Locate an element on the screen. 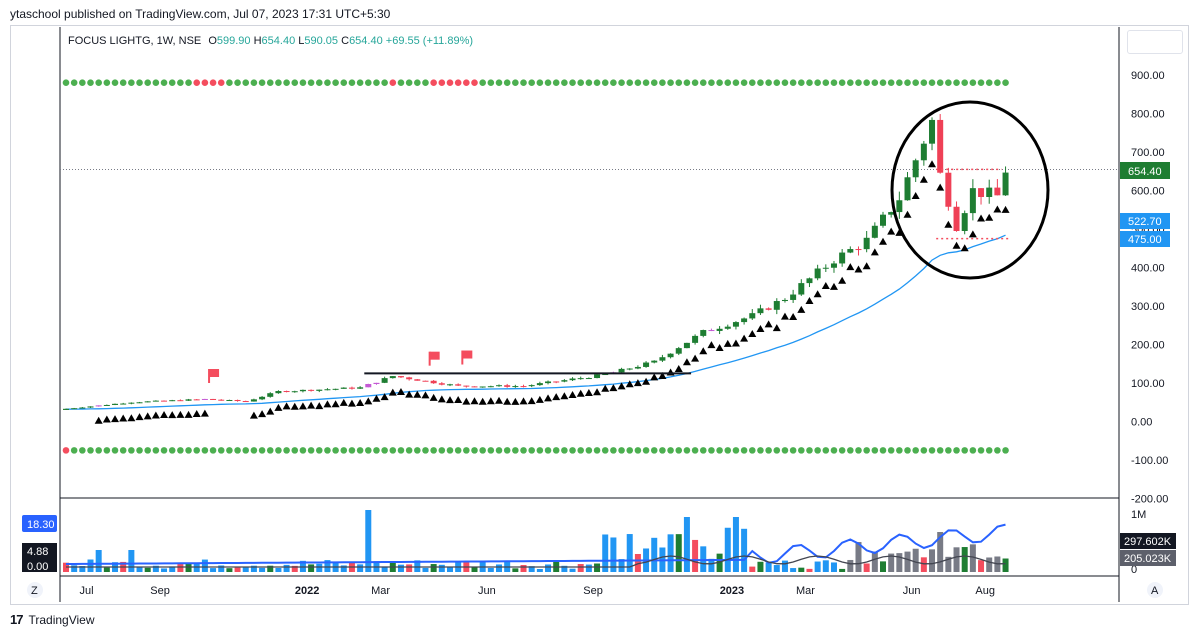 The width and height of the screenshot is (1200, 638). log-scale-button is located at coordinates (35, 590).